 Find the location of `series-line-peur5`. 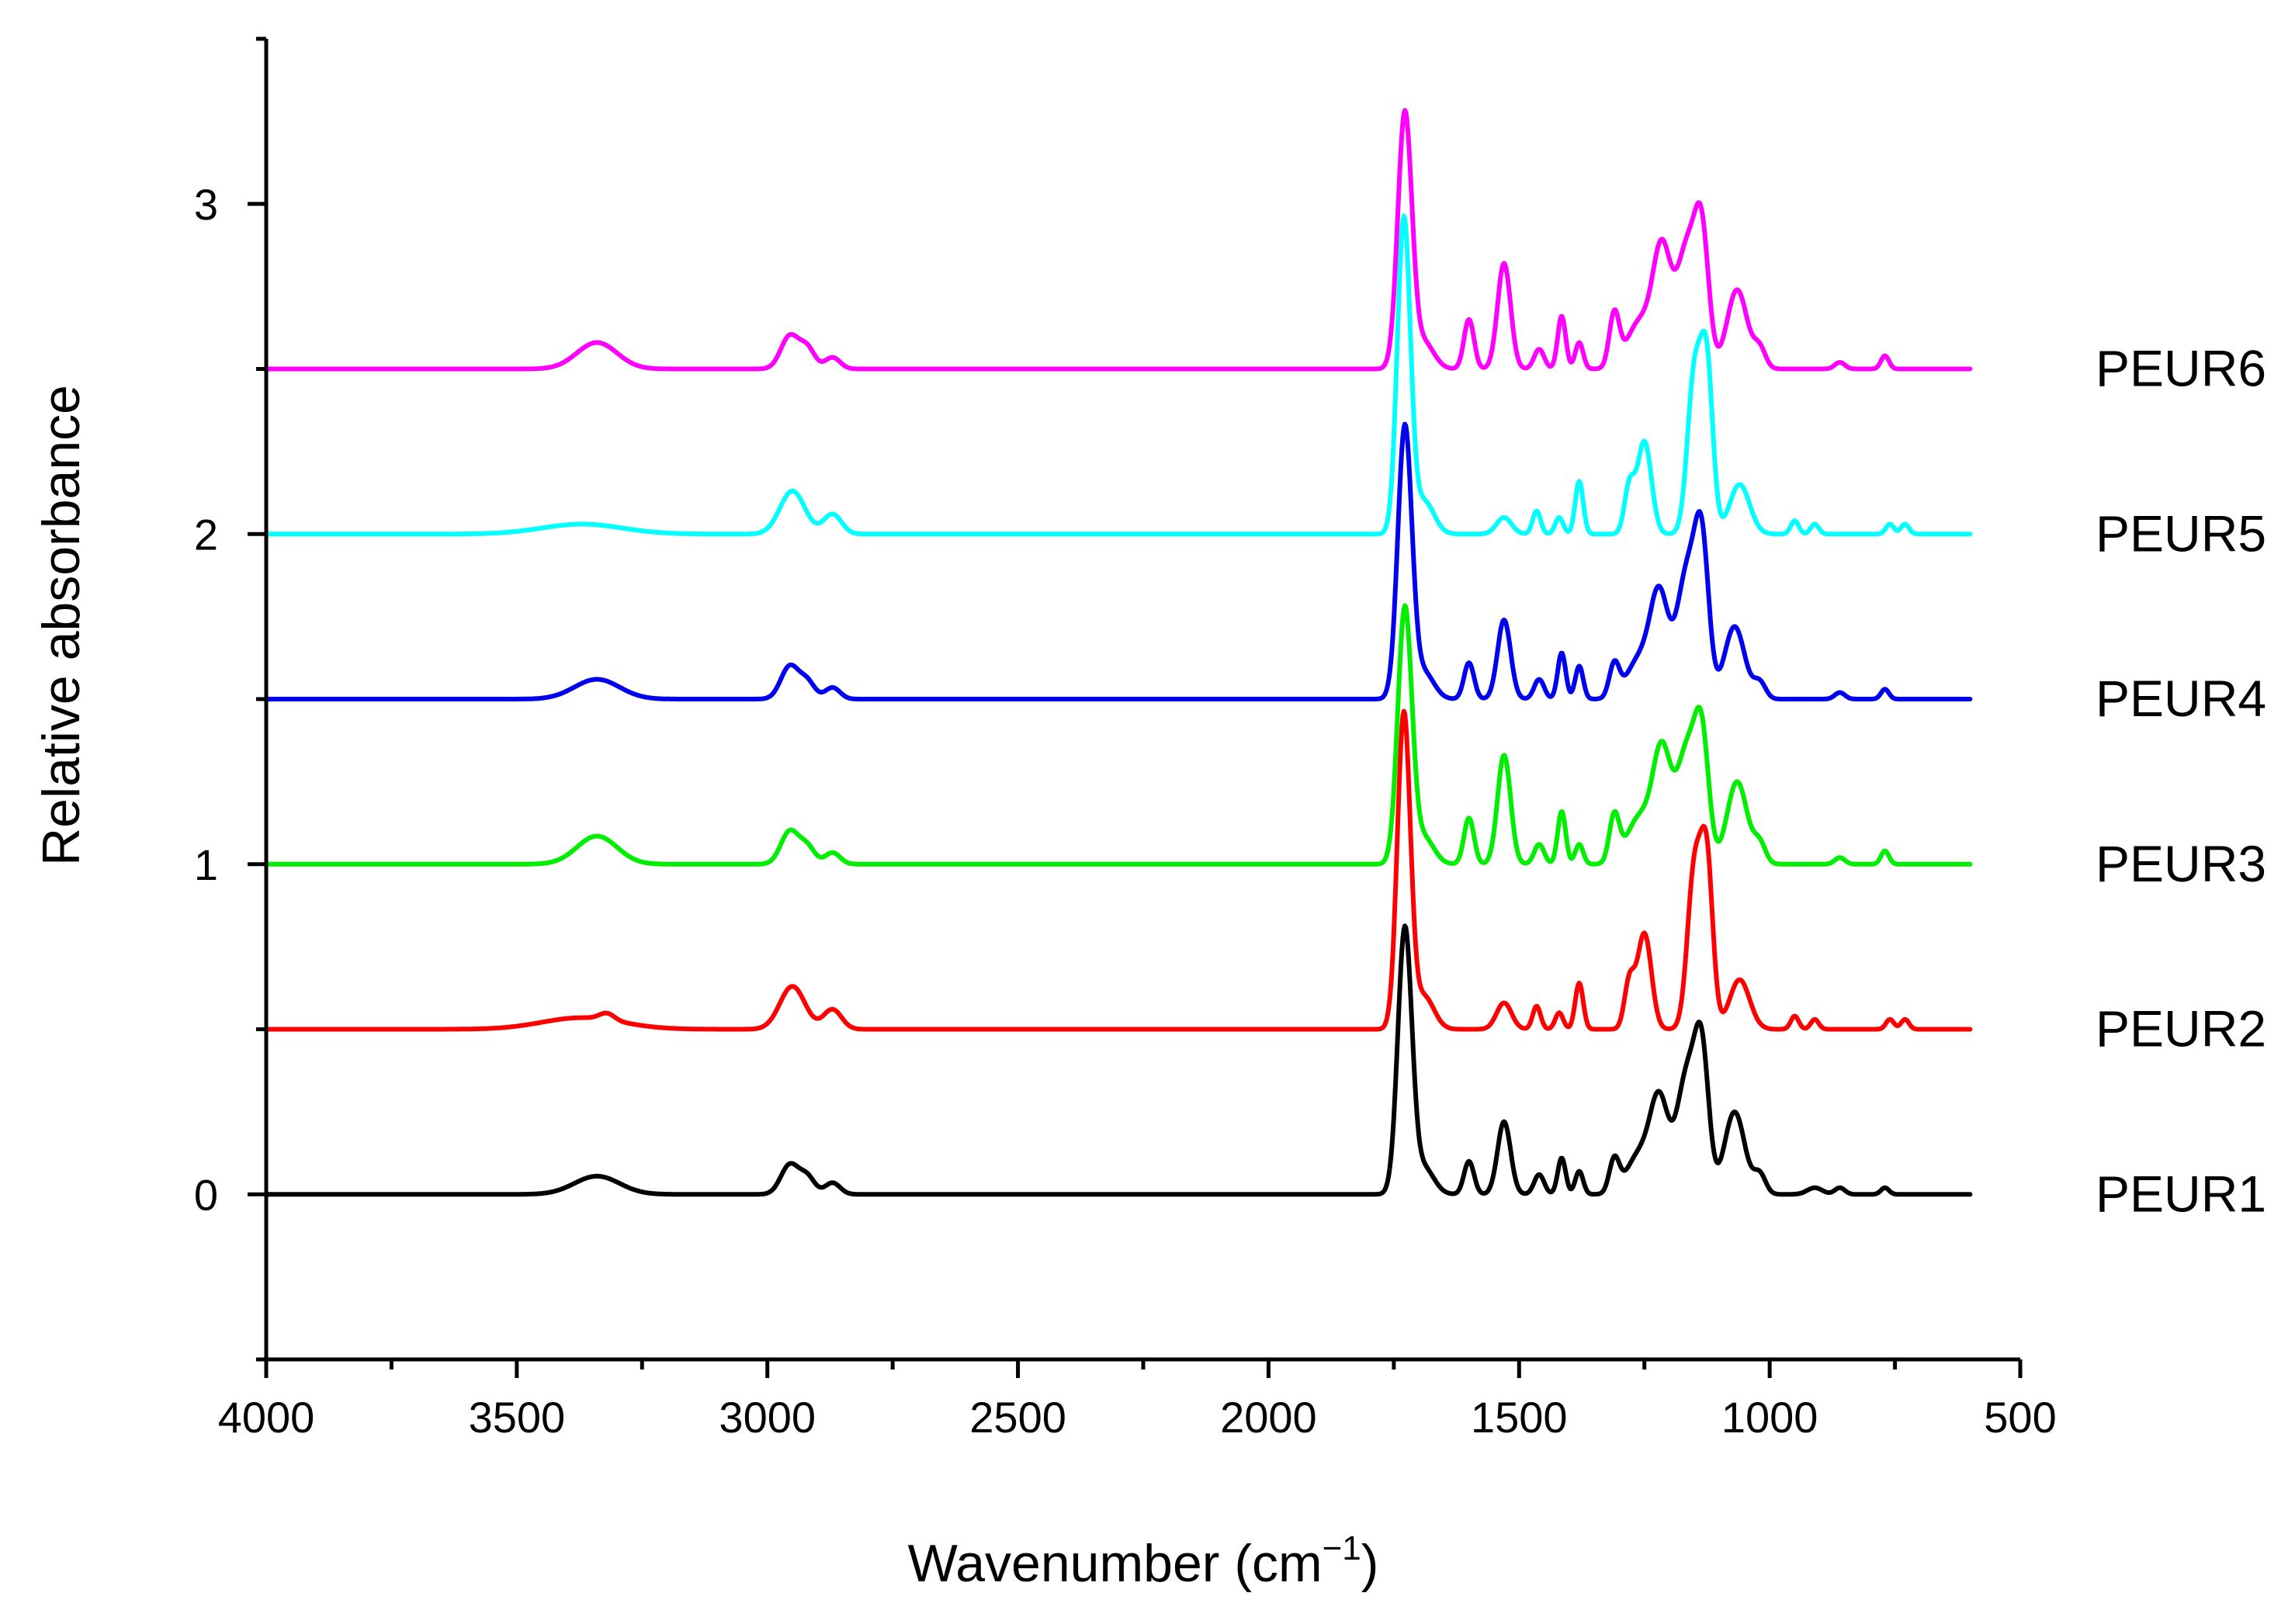

series-line-peur5 is located at coordinates (1118, 375).